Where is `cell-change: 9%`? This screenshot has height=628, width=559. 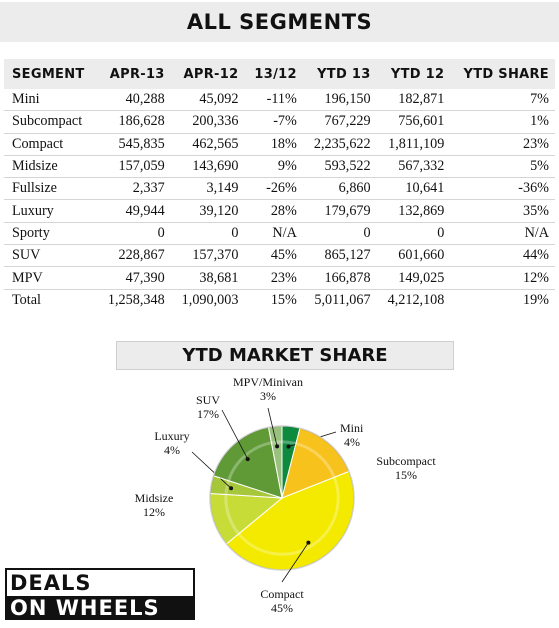 cell-change: 9% is located at coordinates (273, 167).